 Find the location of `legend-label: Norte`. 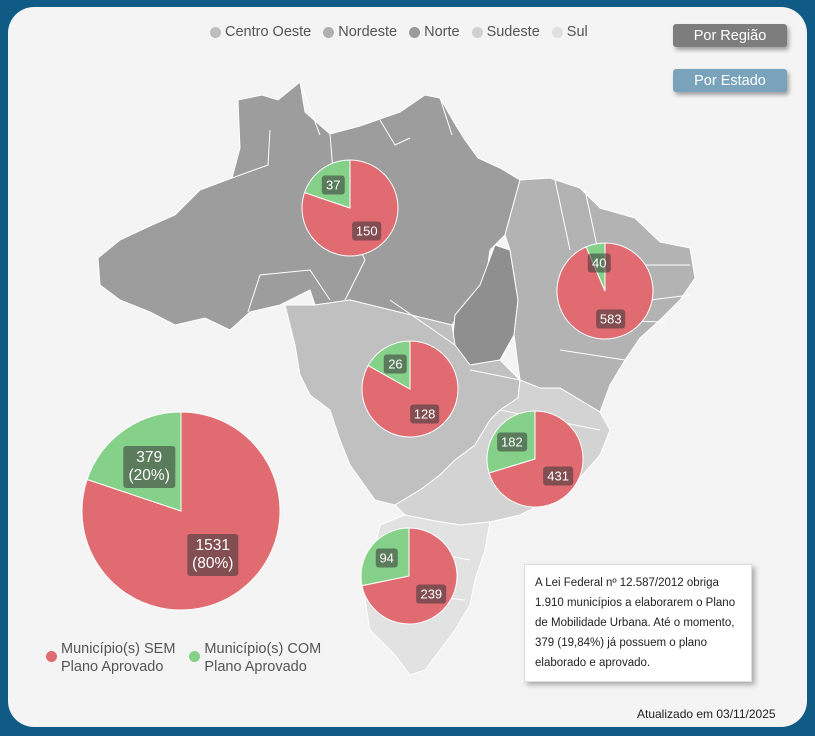

legend-label: Norte is located at coordinates (442, 32).